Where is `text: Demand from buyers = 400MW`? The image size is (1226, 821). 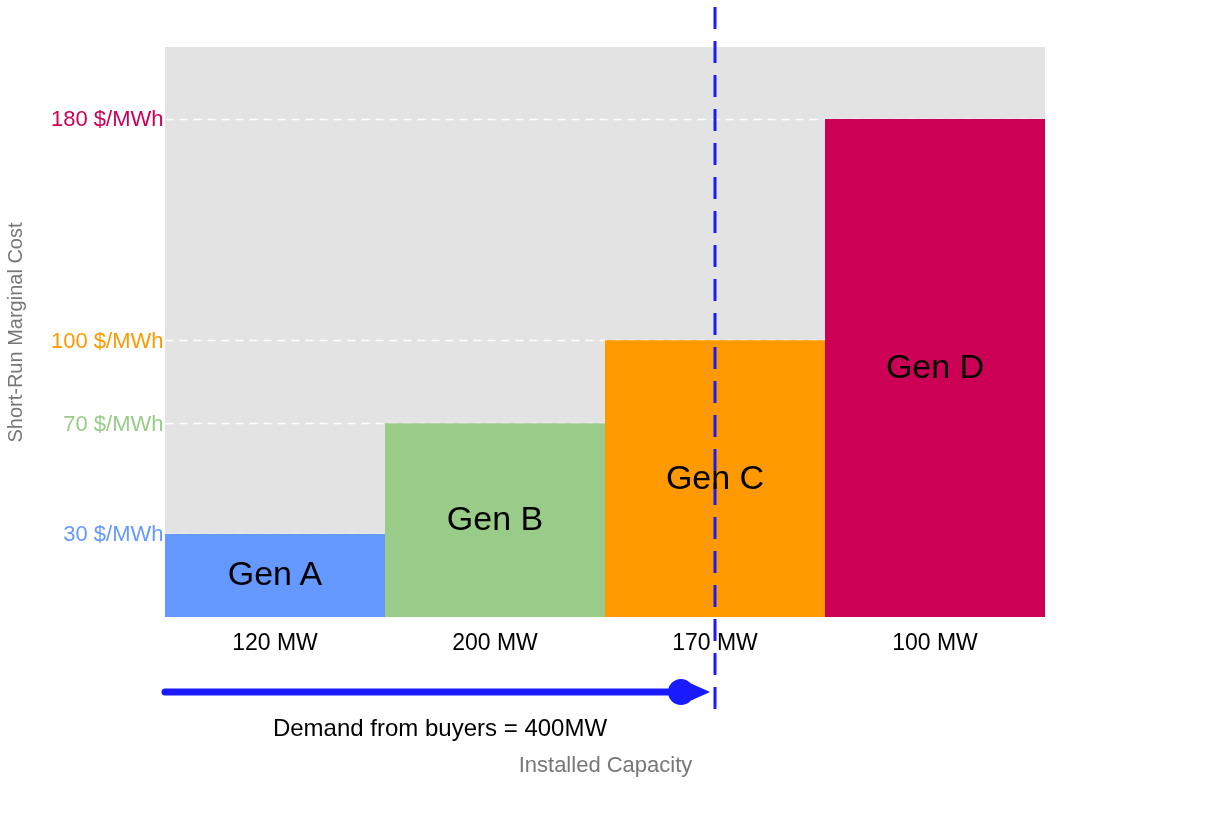
text: Demand from buyers = 400MW is located at coordinates (440, 727).